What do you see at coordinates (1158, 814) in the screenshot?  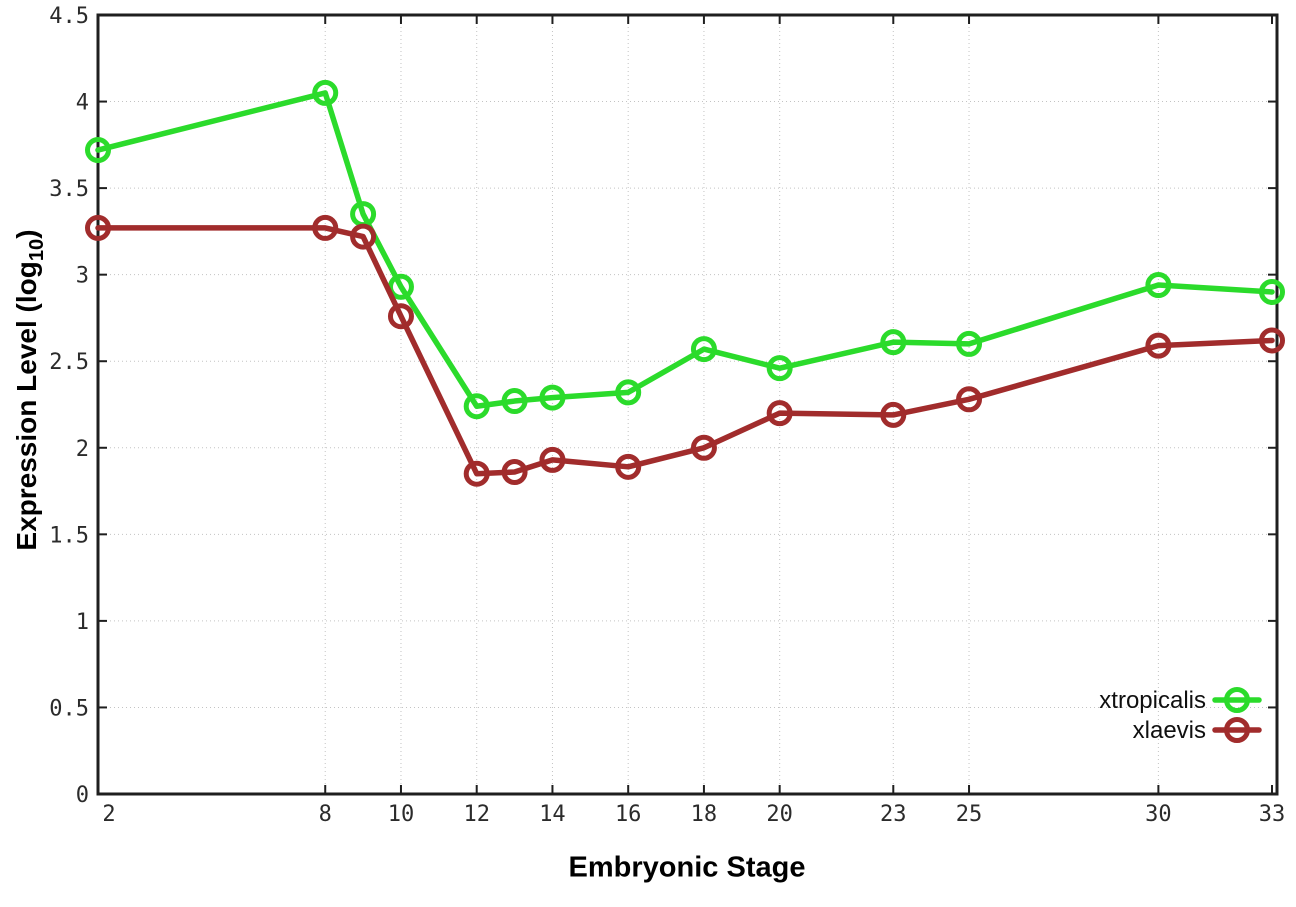 I see `x-tick-label: 30` at bounding box center [1158, 814].